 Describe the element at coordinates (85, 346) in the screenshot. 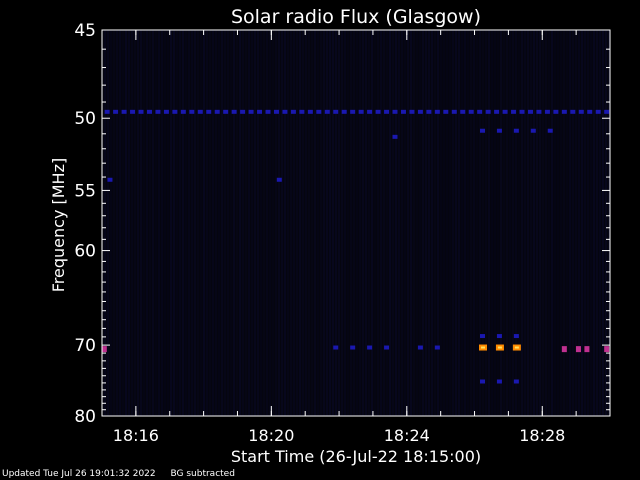

I see `y-tick-label: 70` at that location.